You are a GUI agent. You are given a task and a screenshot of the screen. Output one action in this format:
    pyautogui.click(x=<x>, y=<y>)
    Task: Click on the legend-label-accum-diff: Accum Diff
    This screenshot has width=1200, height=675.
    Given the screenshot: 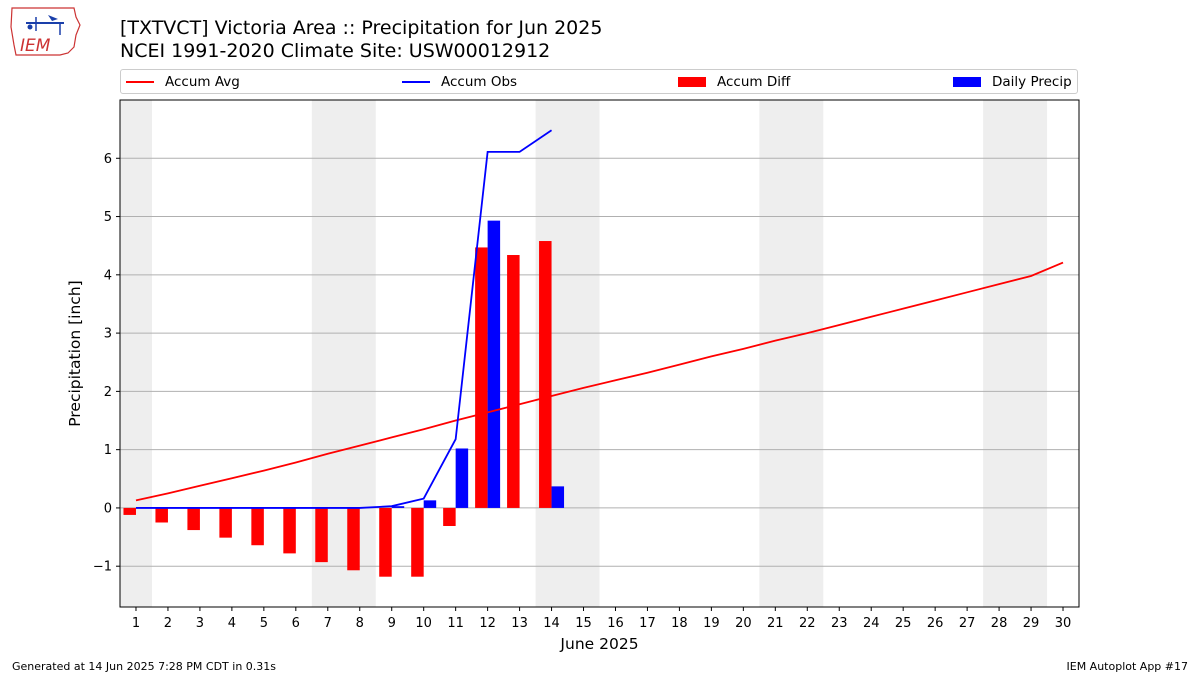 What is the action you would take?
    pyautogui.click(x=754, y=81)
    